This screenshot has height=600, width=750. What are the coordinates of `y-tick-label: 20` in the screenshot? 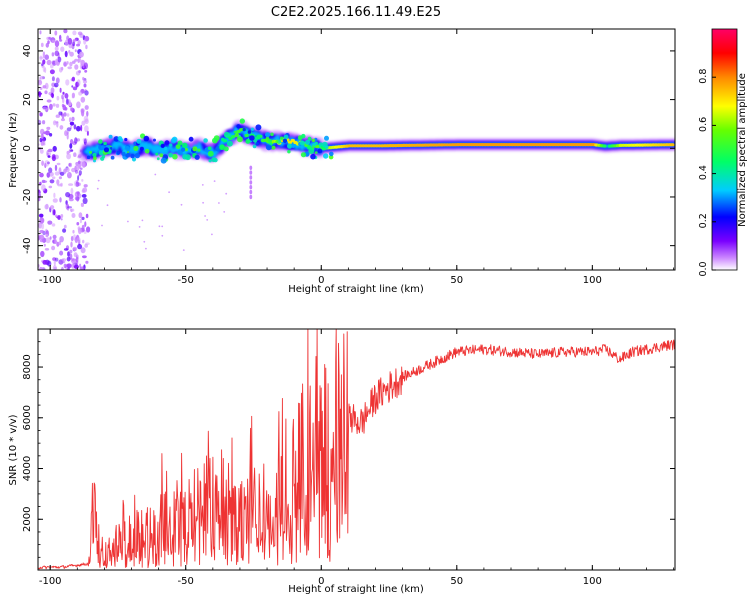 It's located at (27, 99).